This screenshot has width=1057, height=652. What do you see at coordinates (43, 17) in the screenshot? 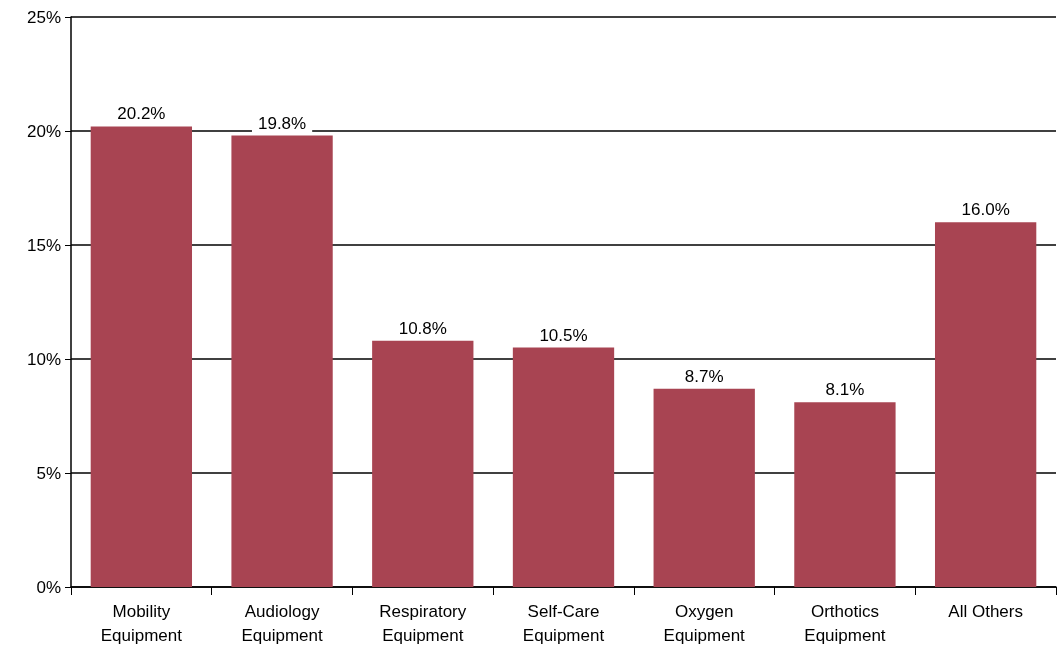
I see `y-tick-label: 25%` at bounding box center [43, 17].